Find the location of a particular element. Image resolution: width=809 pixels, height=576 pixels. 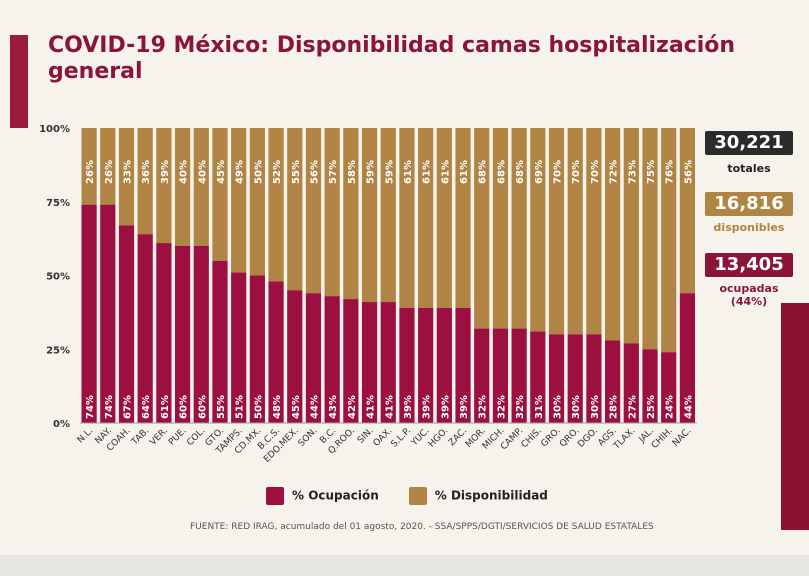

data-label-occupied: 30% is located at coordinates (595, 407).